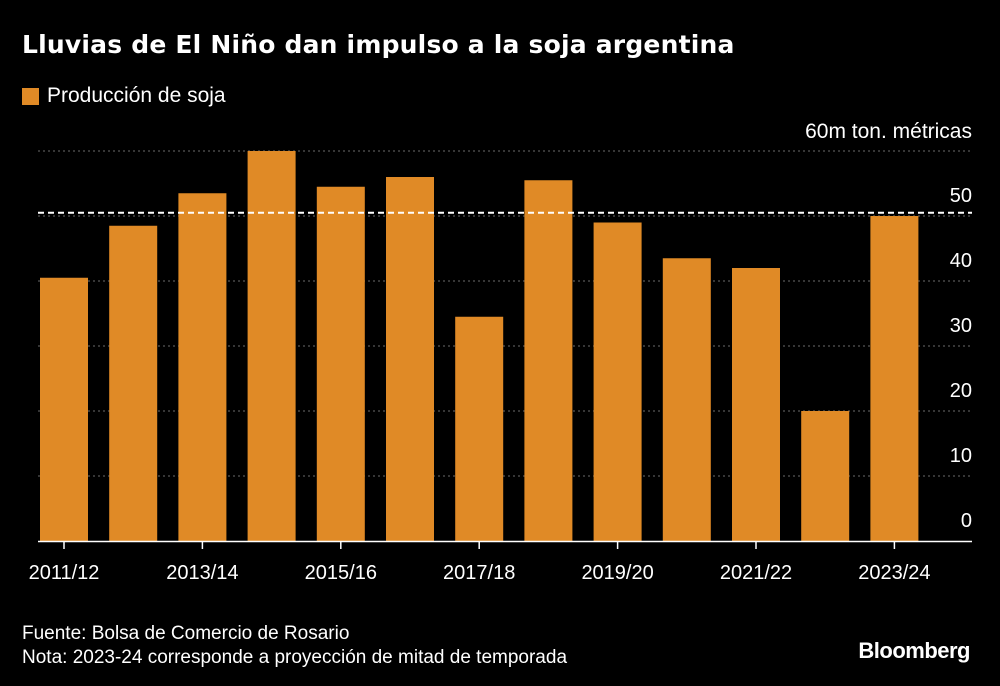 This screenshot has height=686, width=1000. Describe the element at coordinates (961, 456) in the screenshot. I see `y-tick-label: 10` at that location.